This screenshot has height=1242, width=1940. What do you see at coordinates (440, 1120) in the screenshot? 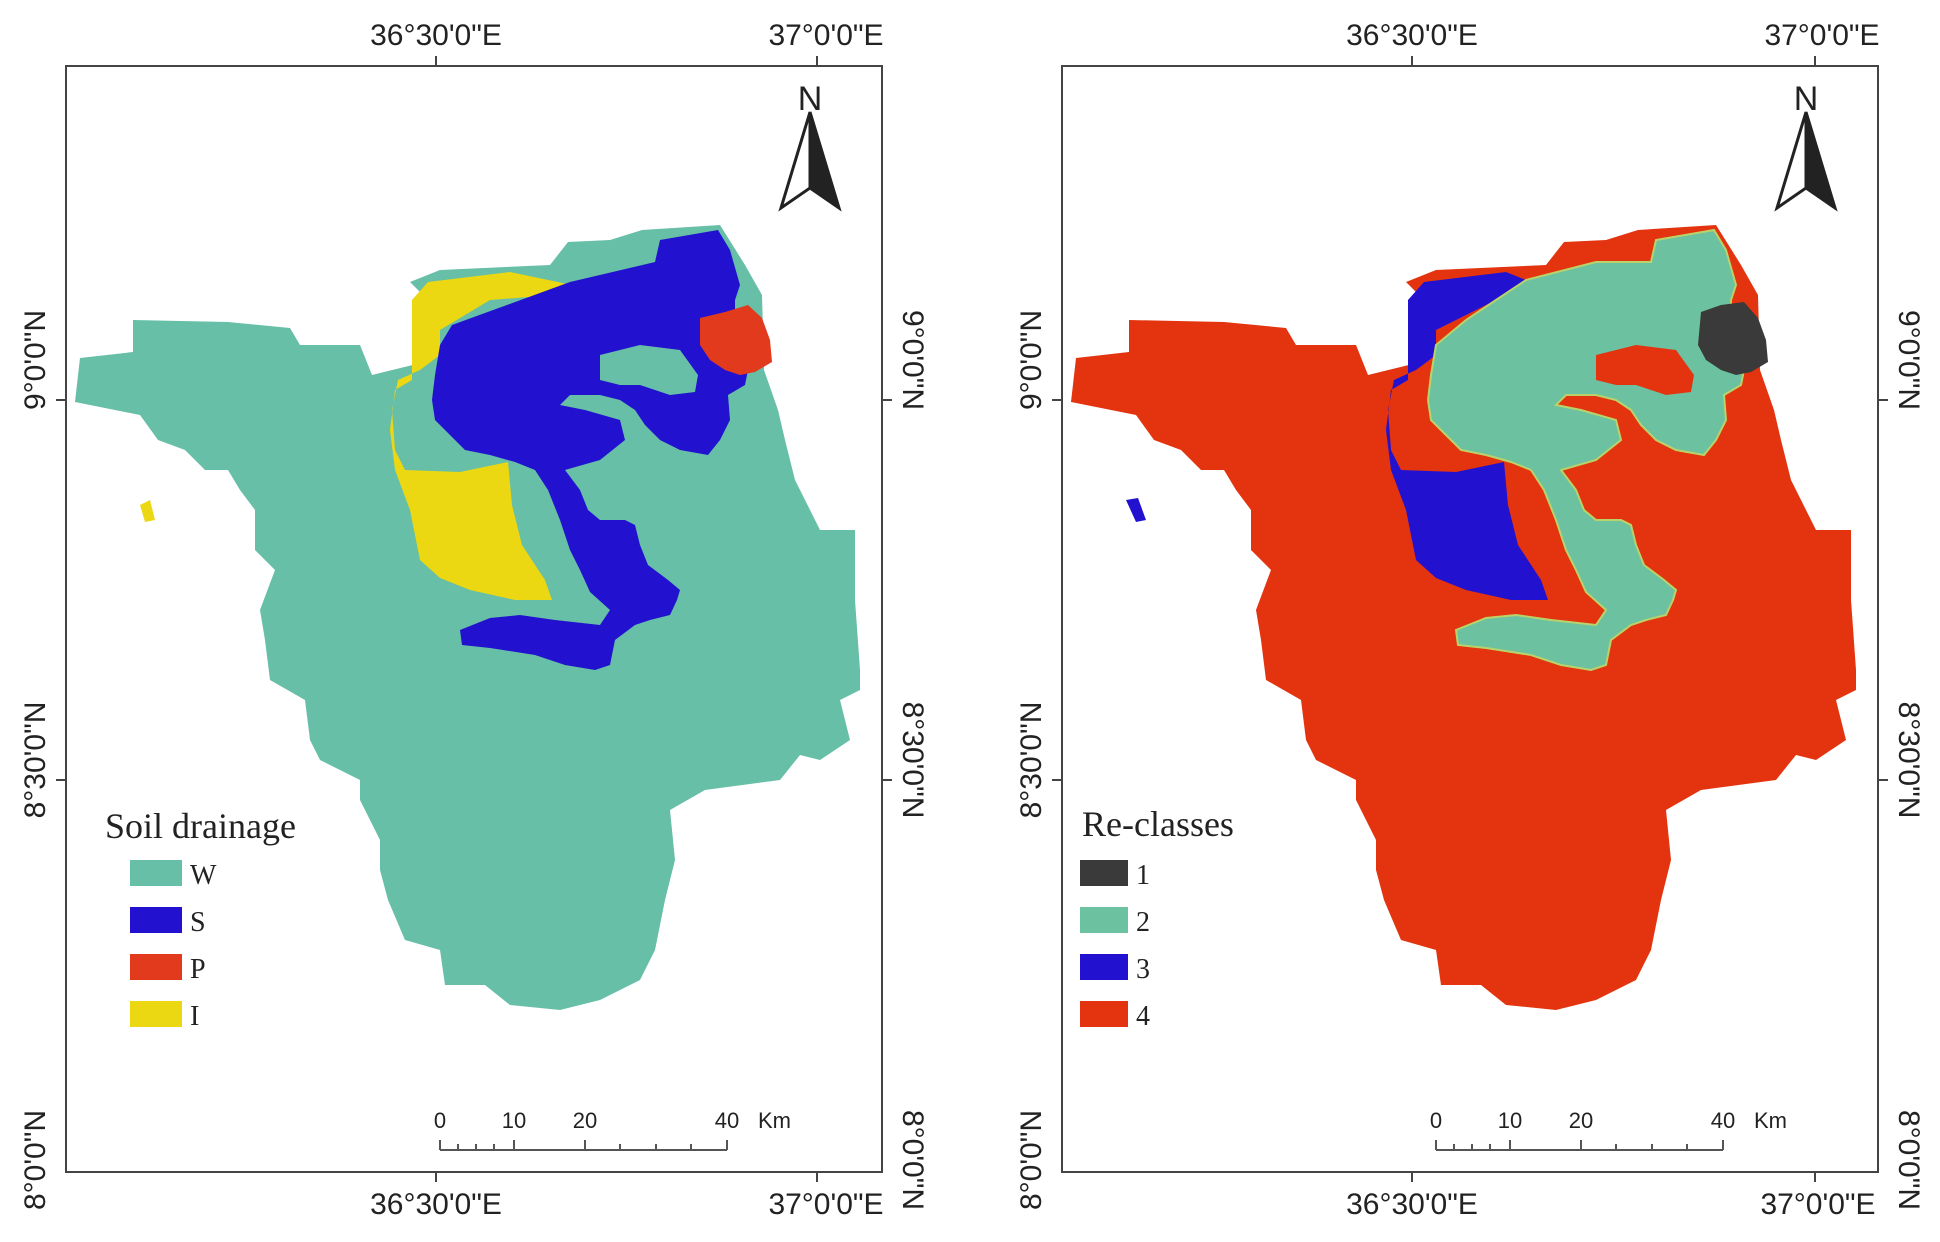
I see `left-scale-tick-0: 0` at bounding box center [440, 1120].